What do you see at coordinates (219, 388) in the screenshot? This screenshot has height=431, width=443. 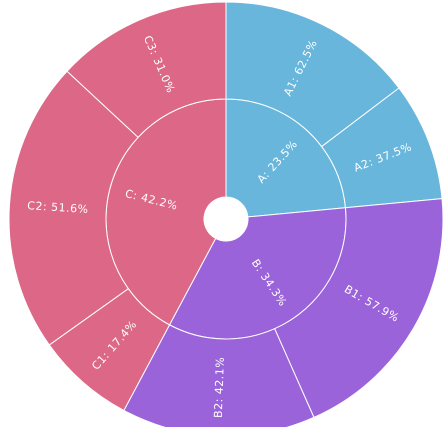 I see `segment-label: B2: 42.1%` at bounding box center [219, 388].